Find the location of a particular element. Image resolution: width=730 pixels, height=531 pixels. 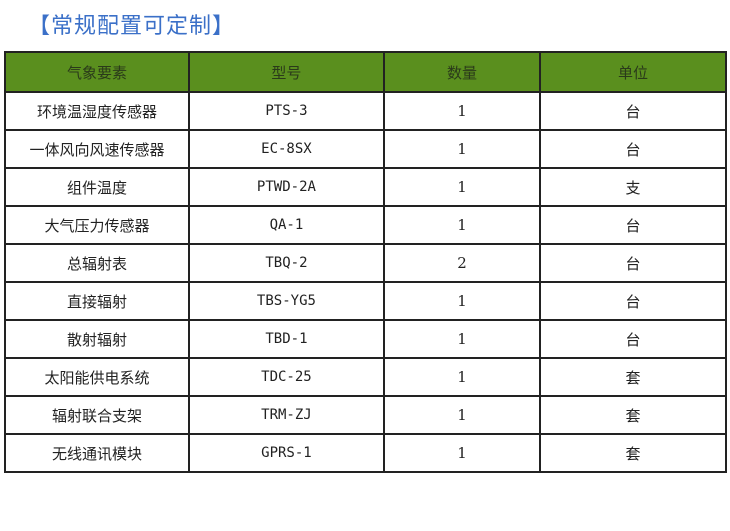

table-row: 直接辐射 TBS-YG5 1 台 is located at coordinates (365, 301).